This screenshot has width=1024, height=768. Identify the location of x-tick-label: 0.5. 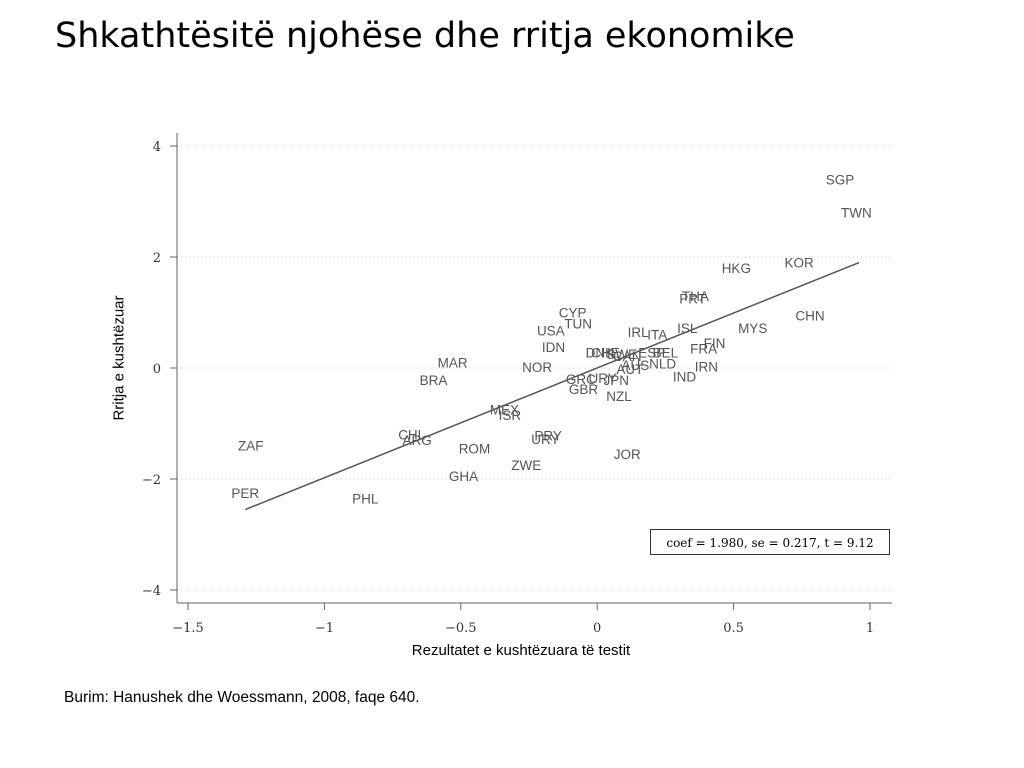
(733, 628).